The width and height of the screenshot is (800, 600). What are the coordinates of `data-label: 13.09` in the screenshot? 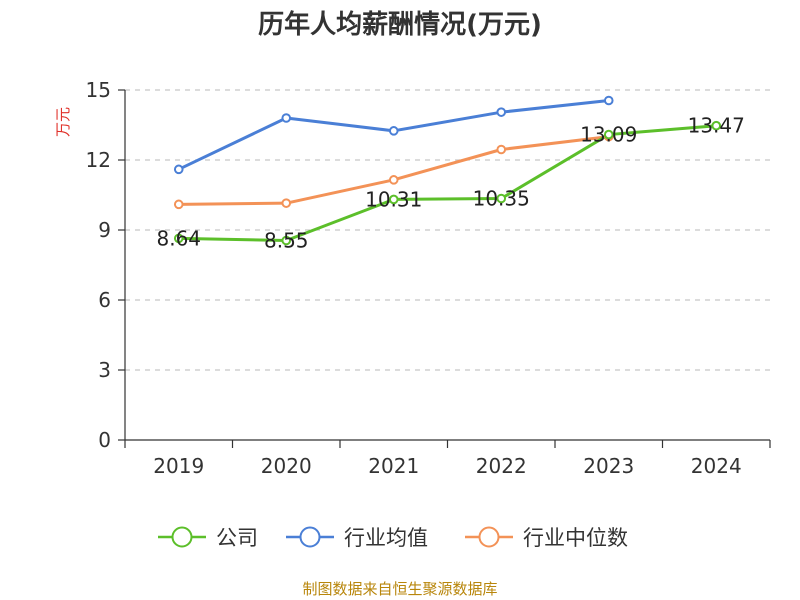 It's located at (608, 135).